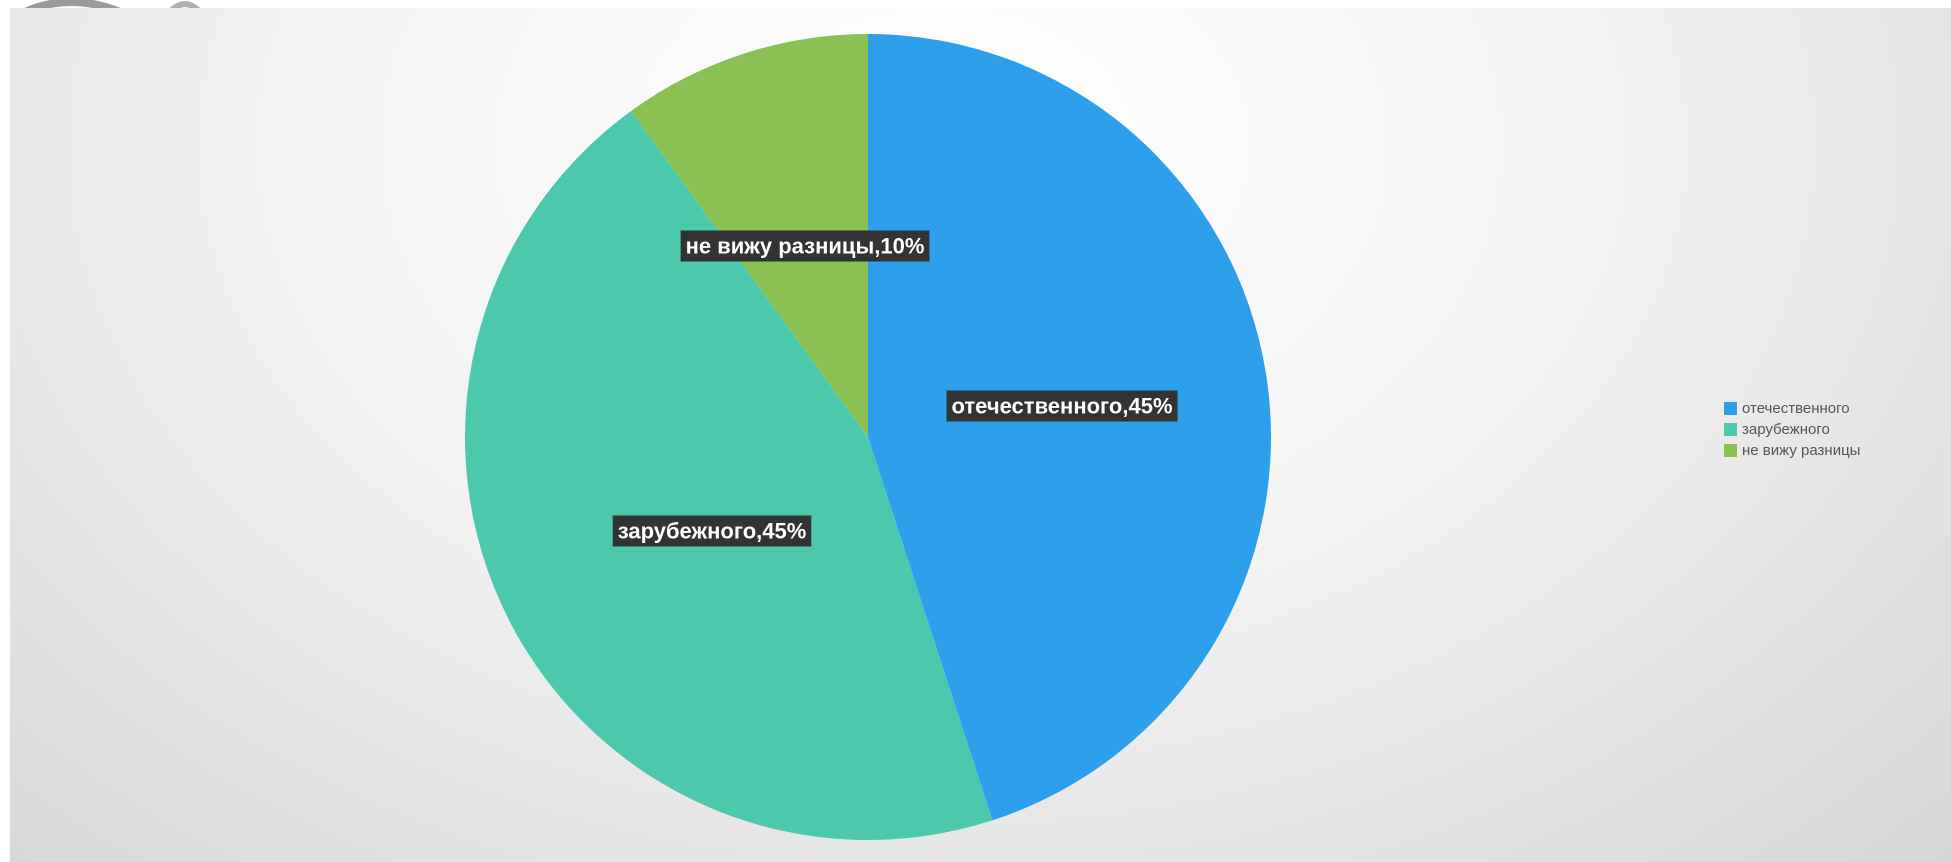 This screenshot has height=862, width=1951. I want to click on legend-label: зарубежного, so click(1786, 429).